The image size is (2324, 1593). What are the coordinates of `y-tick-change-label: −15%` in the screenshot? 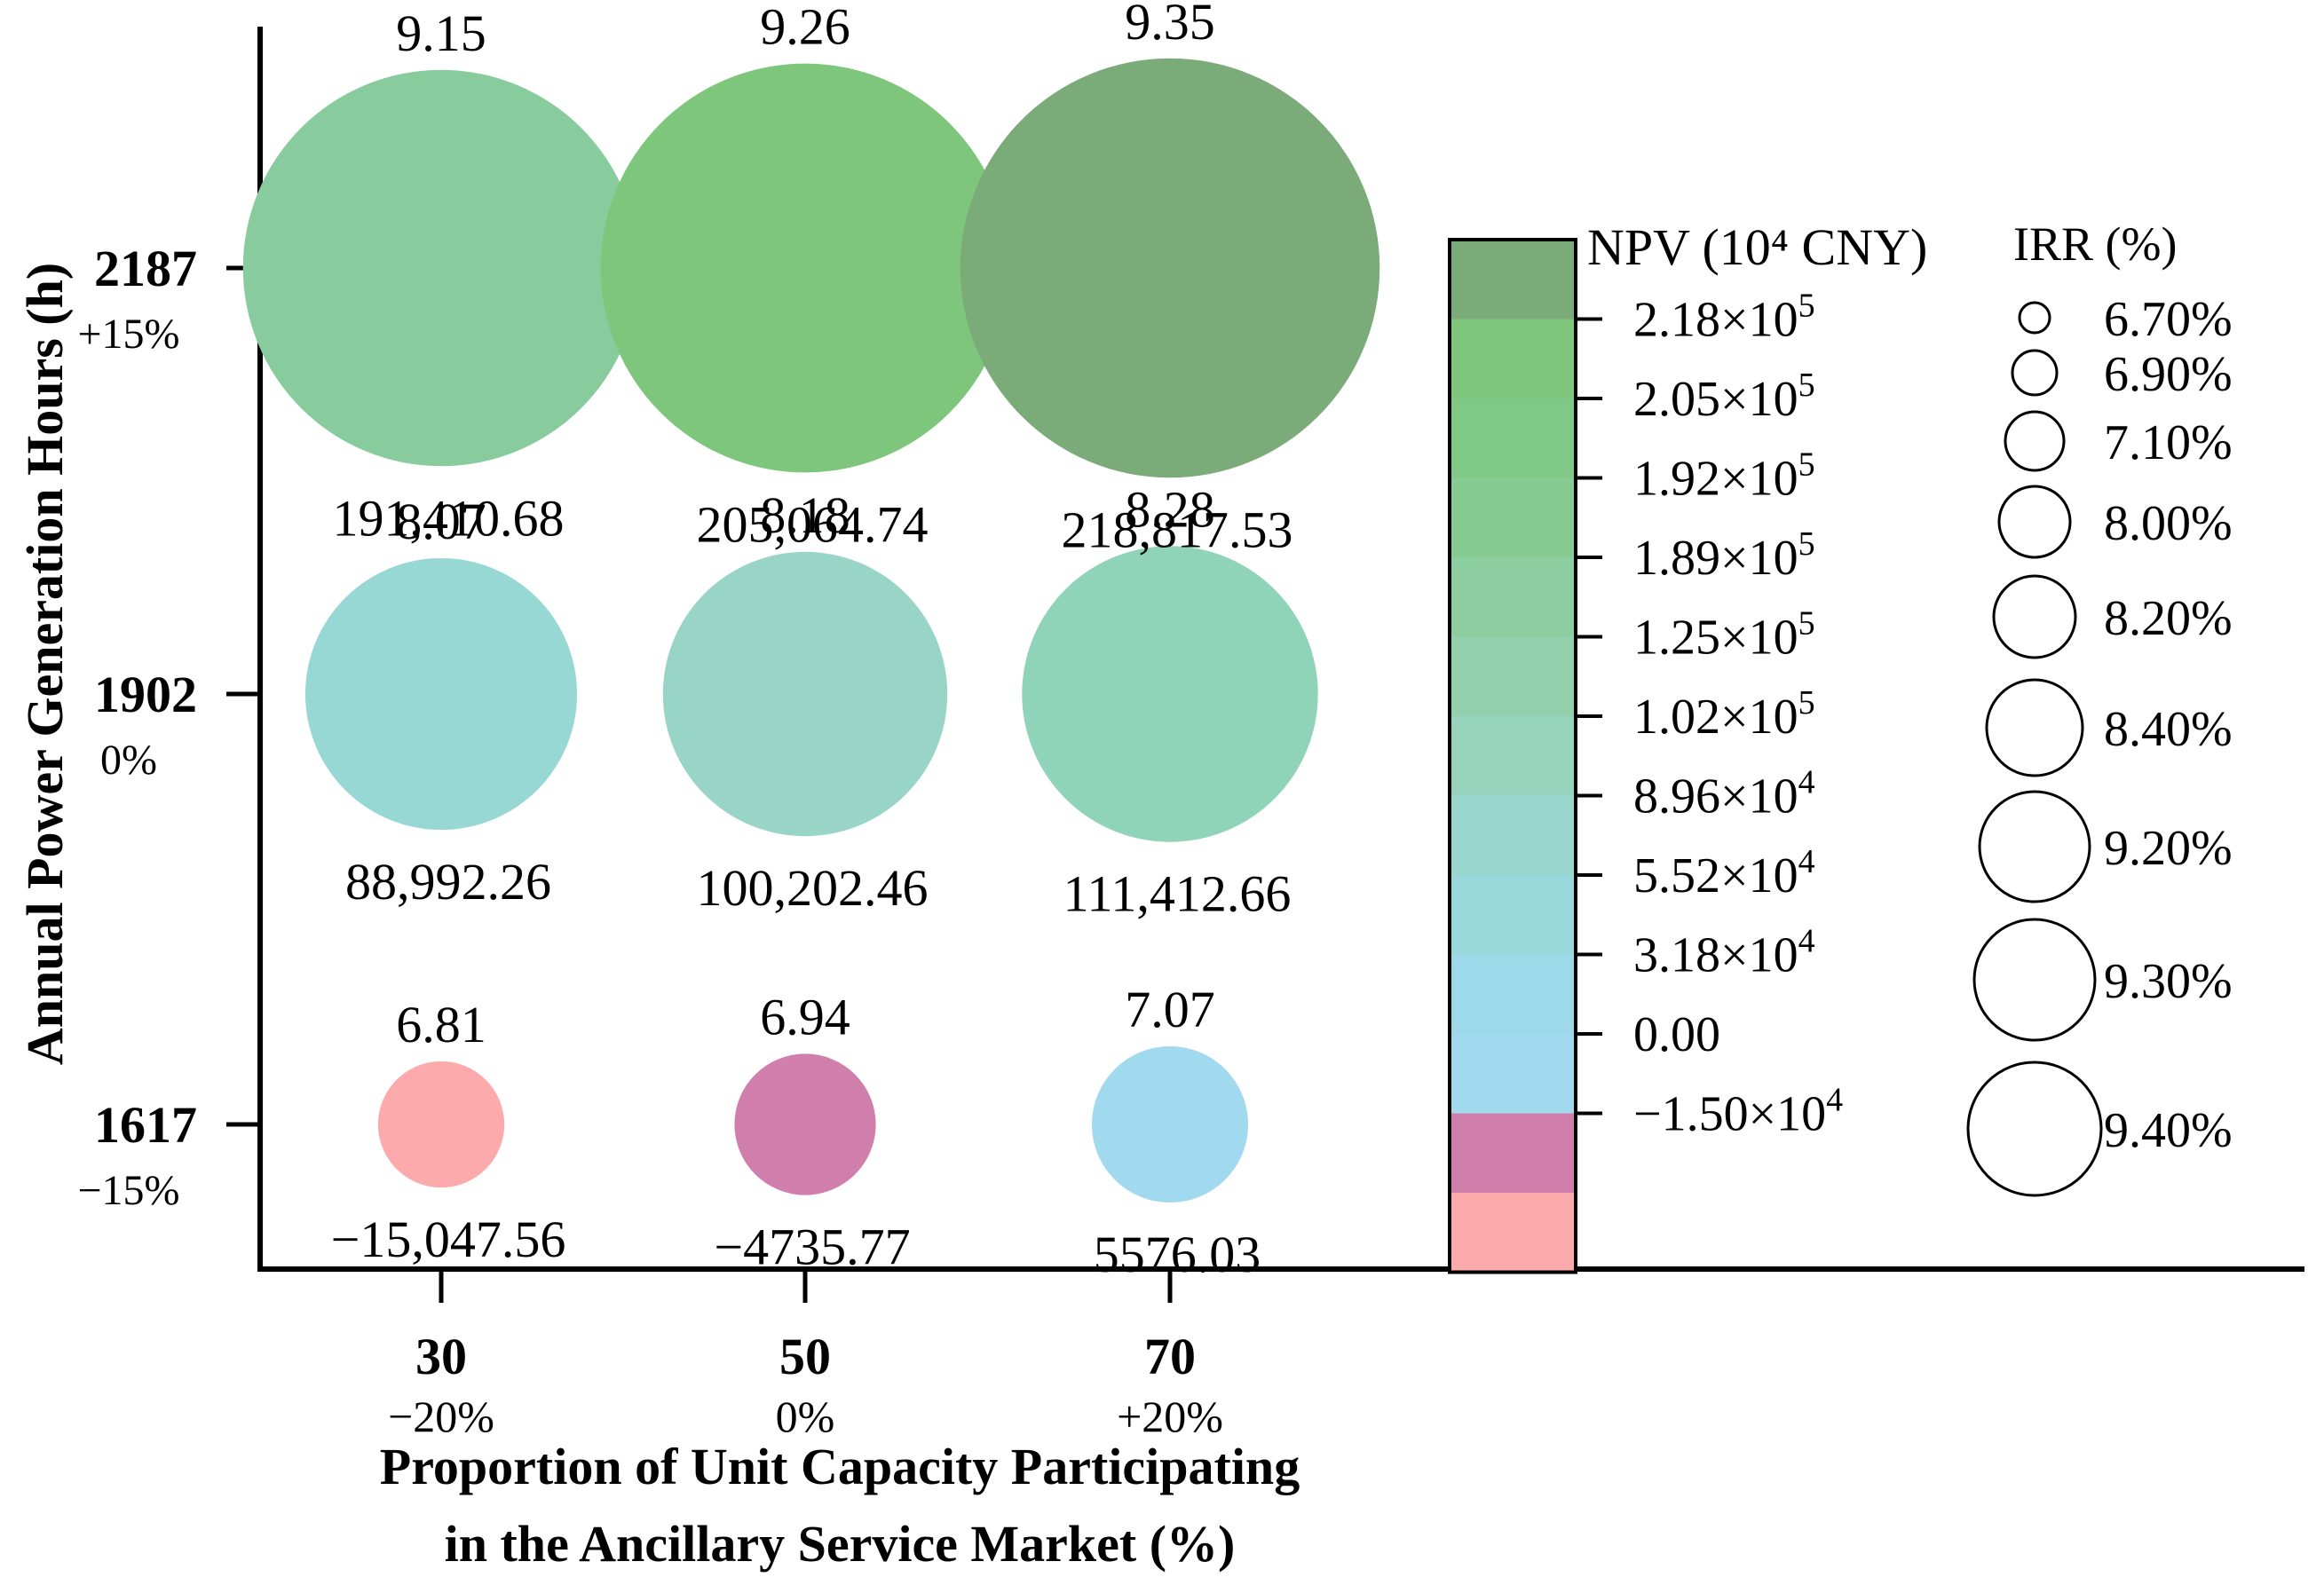 It's located at (128, 1190).